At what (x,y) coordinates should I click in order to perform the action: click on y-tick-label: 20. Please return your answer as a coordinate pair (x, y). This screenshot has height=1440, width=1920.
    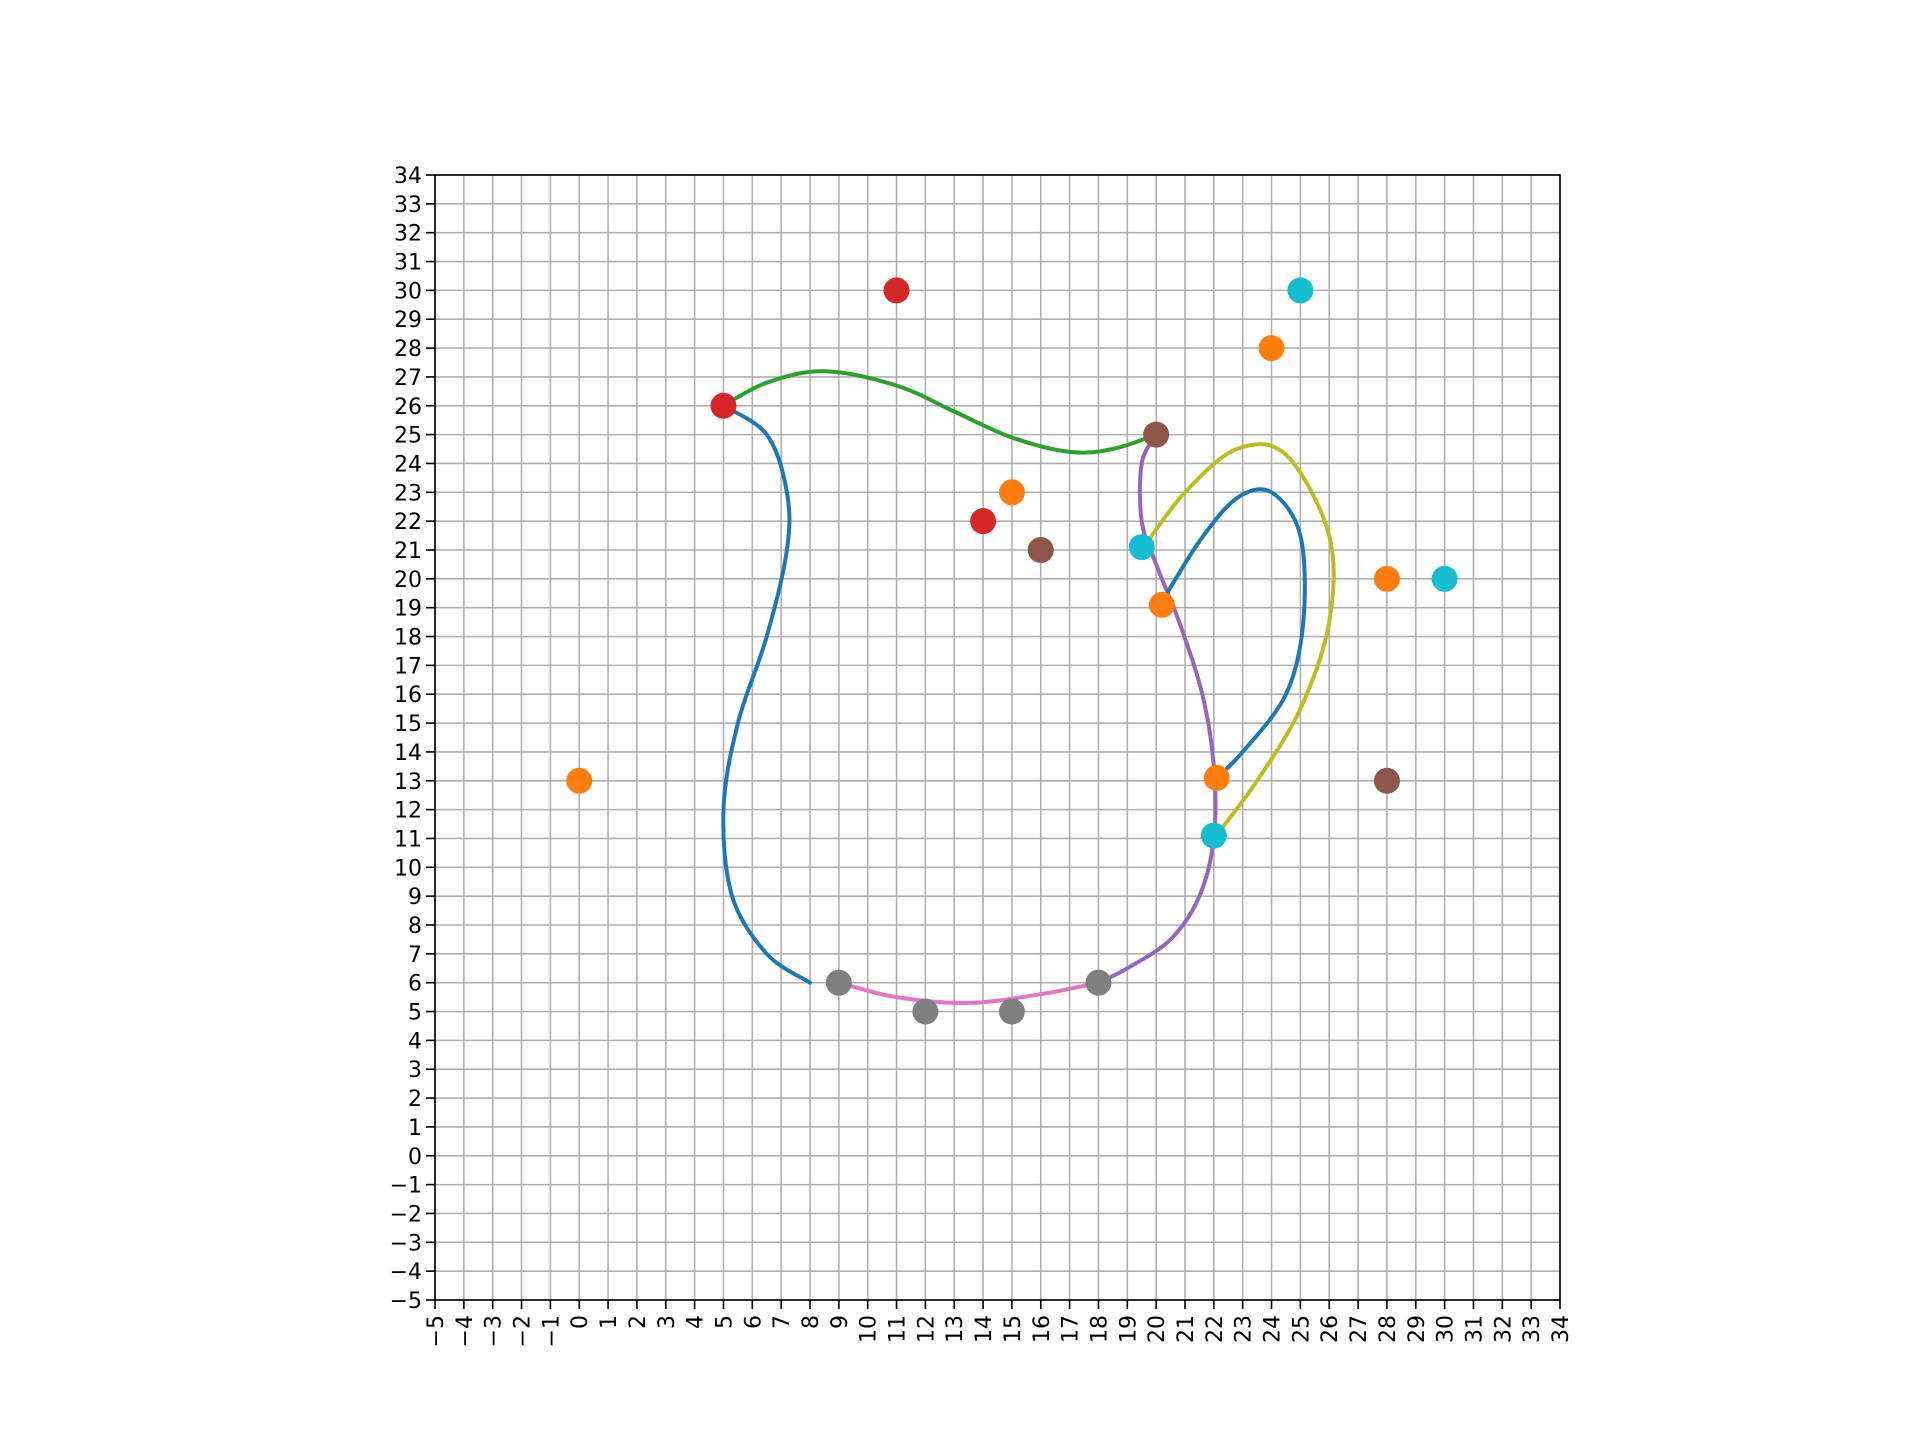
    Looking at the image, I should click on (408, 580).